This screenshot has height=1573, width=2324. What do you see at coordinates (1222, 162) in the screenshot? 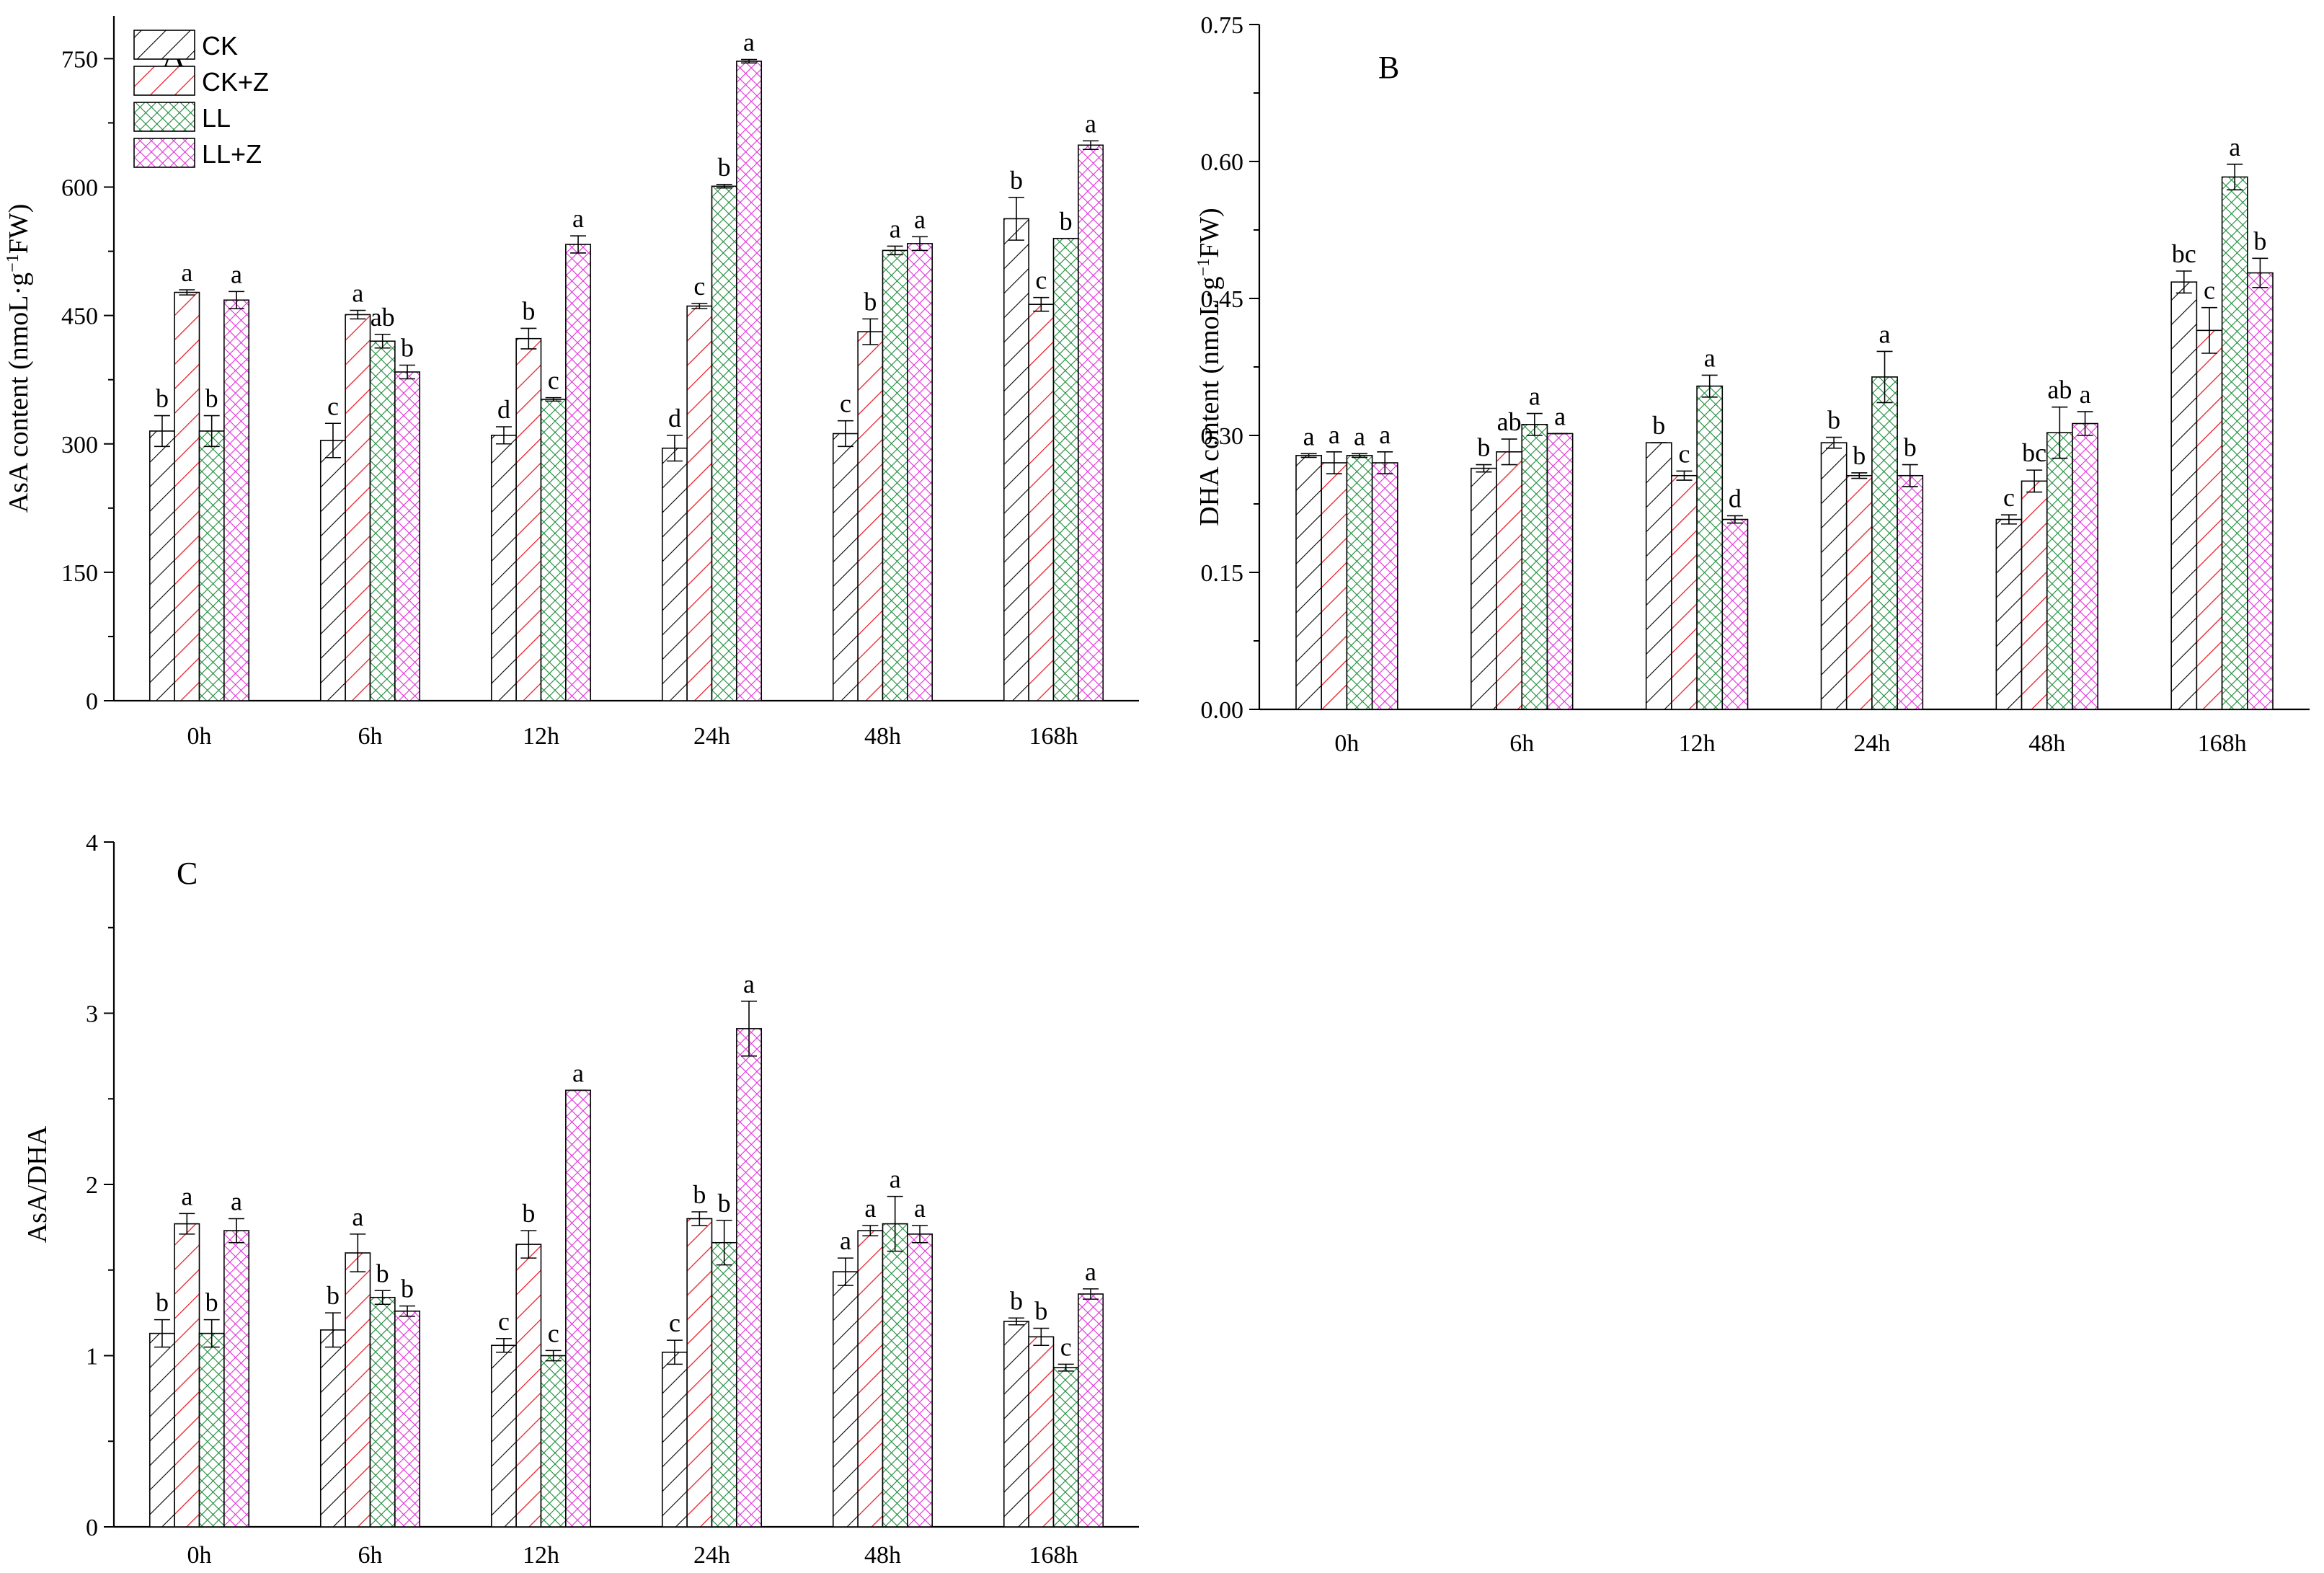
I see `y-tick-label: 0.60` at bounding box center [1222, 162].